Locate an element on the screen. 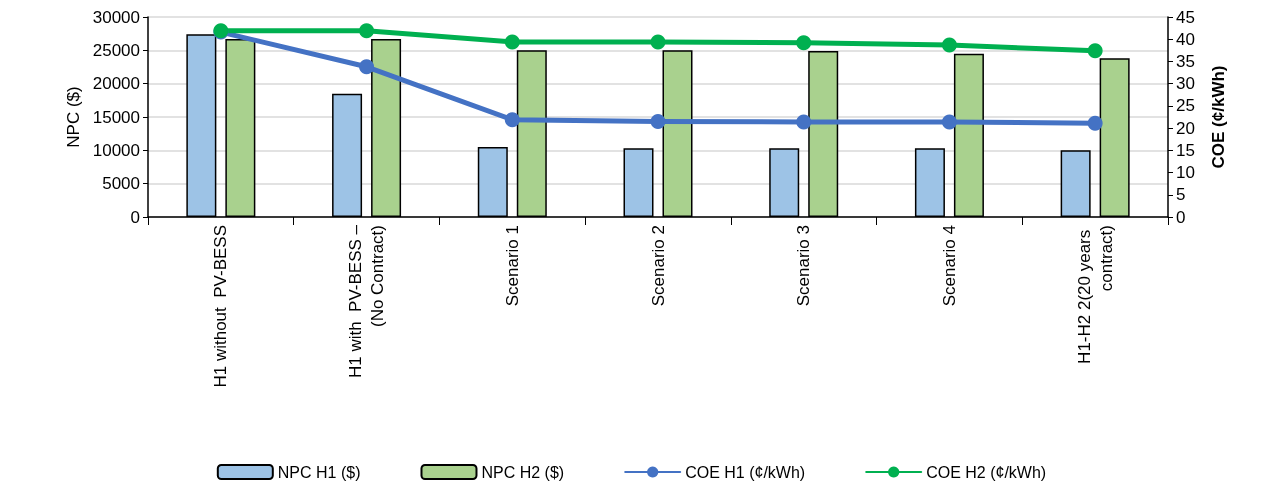 The image size is (1263, 490). y2-tick-label: 45 is located at coordinates (1185, 17).